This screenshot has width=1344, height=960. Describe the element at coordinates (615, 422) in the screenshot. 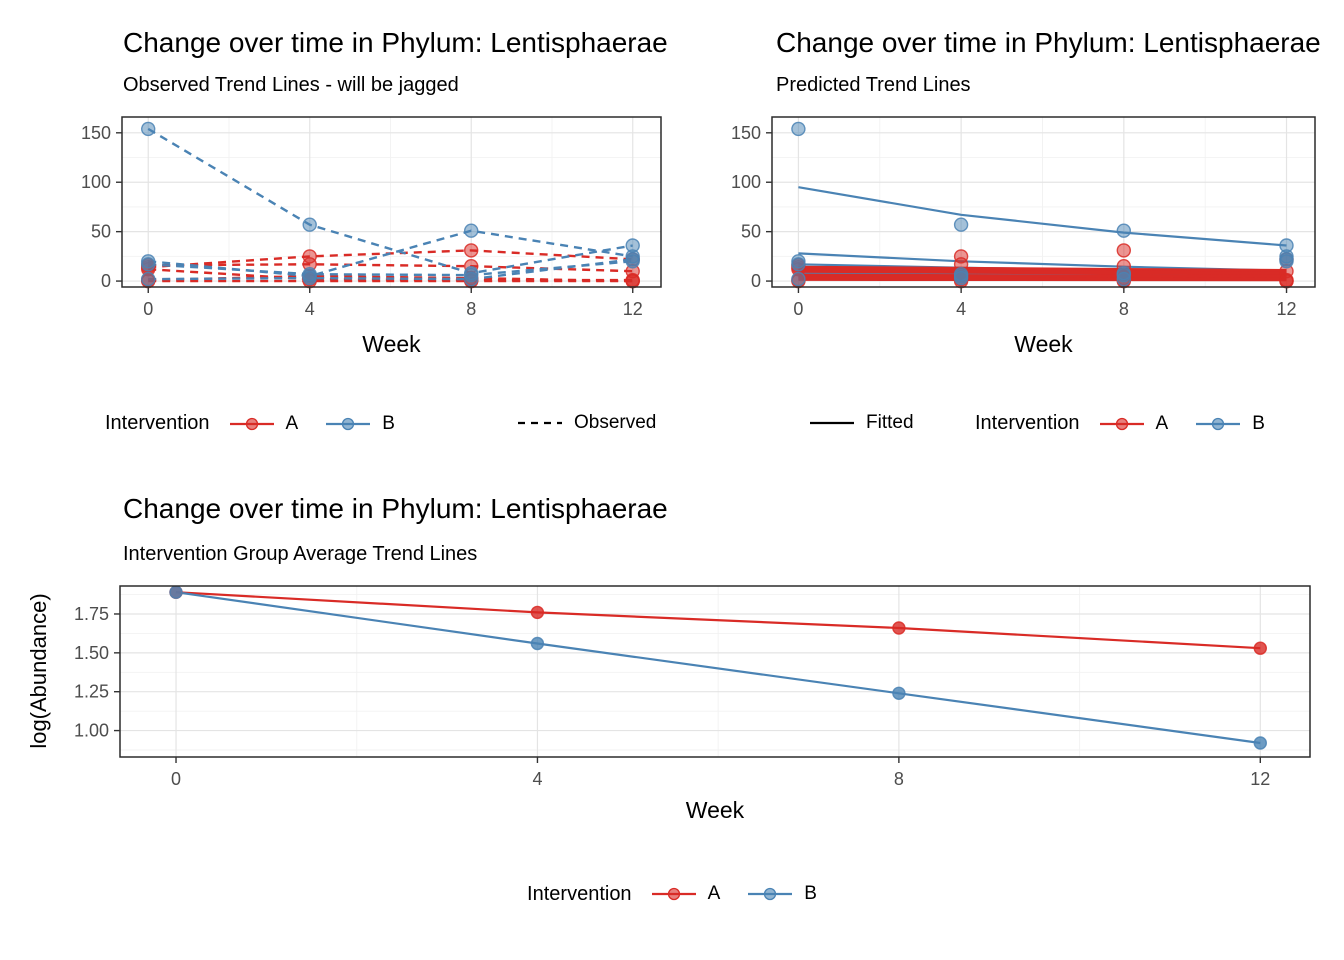

I see `legend-label-observed: Observed` at that location.